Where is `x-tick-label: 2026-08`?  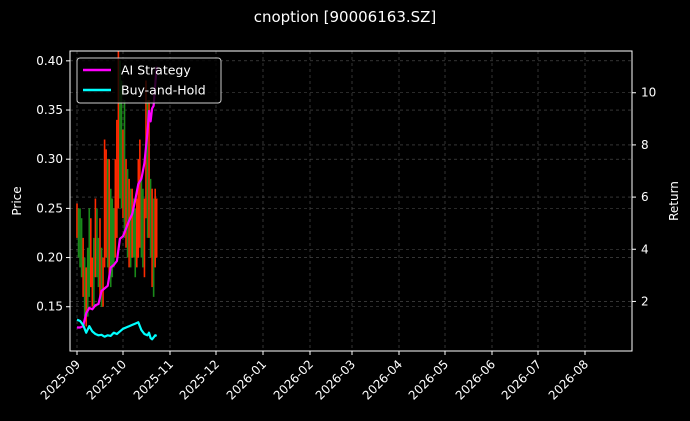 x-tick-label: 2026-08 is located at coordinates (568, 379).